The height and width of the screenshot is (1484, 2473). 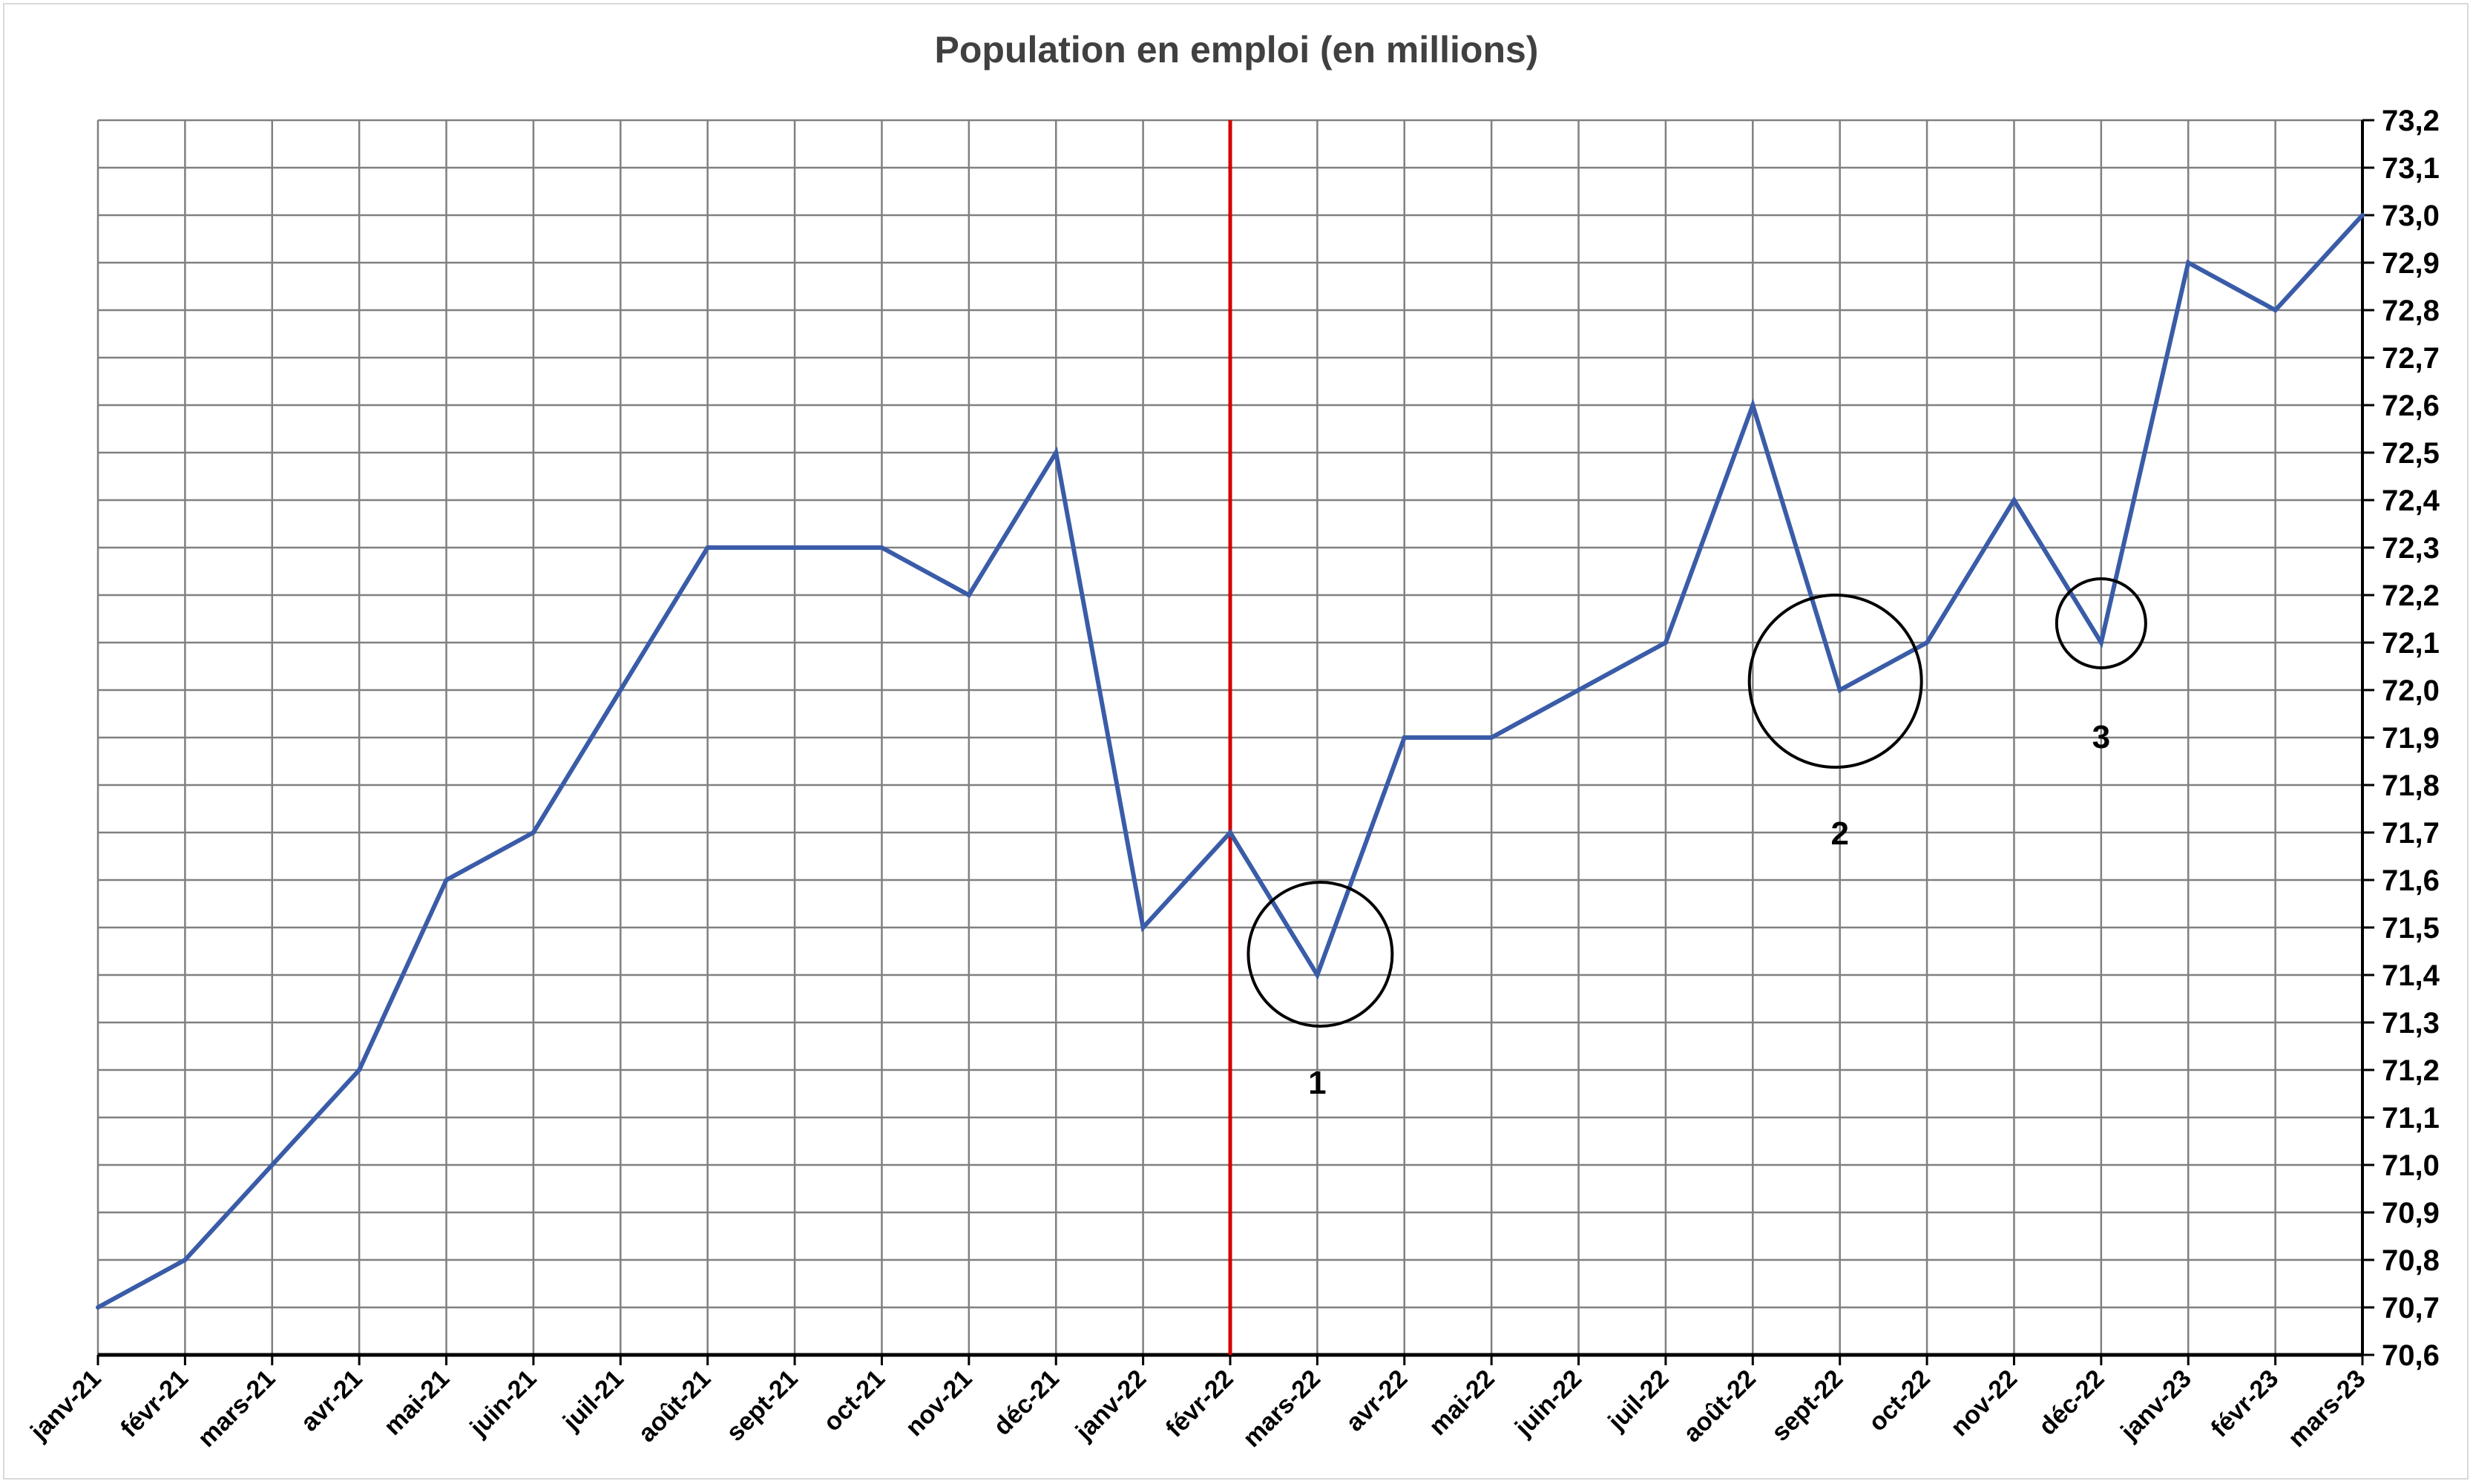 What do you see at coordinates (2411, 501) in the screenshot?
I see `y-tick-label: 72,4` at bounding box center [2411, 501].